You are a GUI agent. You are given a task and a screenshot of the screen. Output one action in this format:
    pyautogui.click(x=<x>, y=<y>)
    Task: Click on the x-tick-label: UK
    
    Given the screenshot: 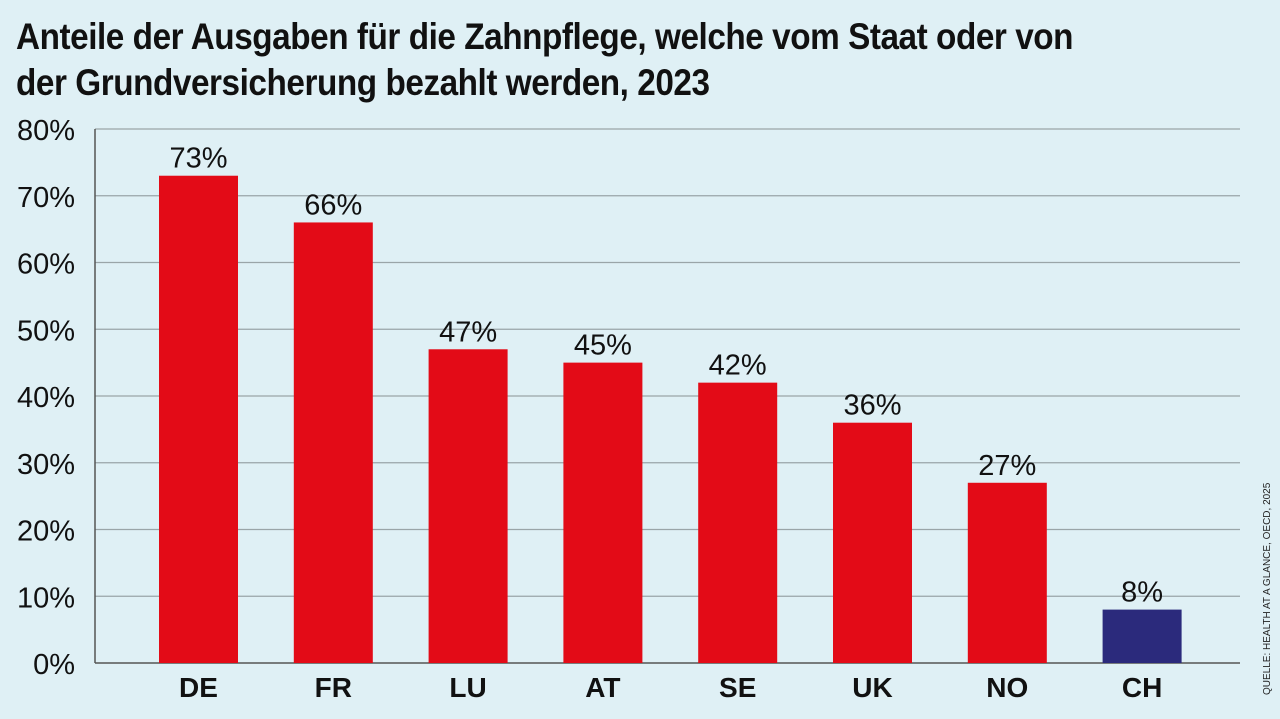 What is the action you would take?
    pyautogui.click(x=872, y=687)
    